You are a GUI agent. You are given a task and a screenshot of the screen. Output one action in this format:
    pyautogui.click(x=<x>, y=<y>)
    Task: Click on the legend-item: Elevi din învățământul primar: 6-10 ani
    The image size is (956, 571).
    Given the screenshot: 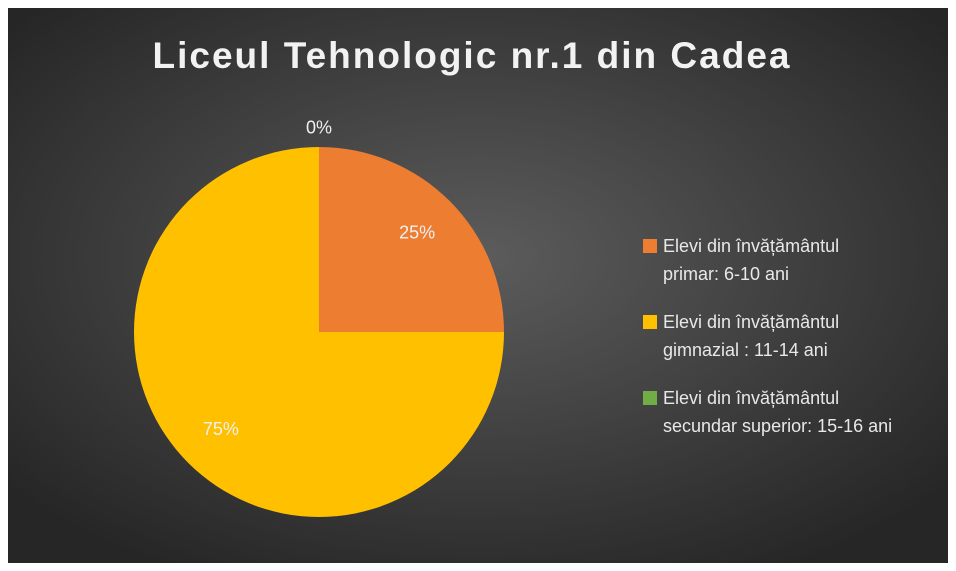 What is the action you would take?
    pyautogui.click(x=767, y=260)
    